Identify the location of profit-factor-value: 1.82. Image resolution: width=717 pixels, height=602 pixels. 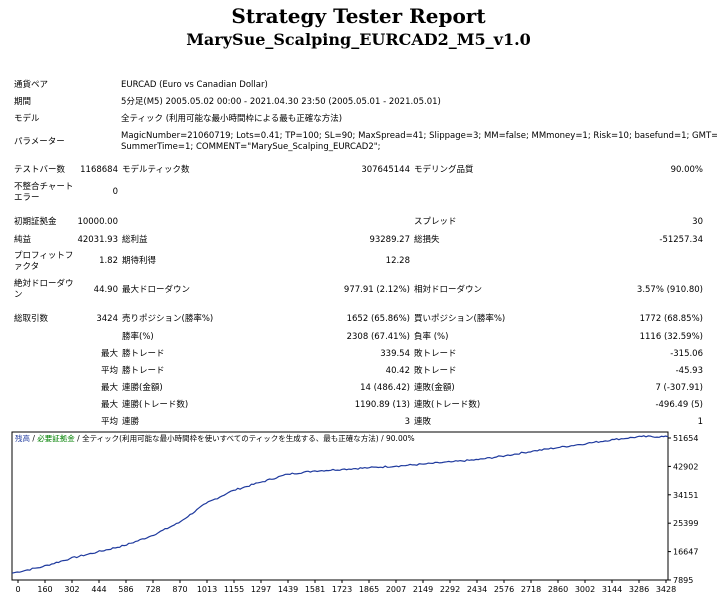
(108, 261).